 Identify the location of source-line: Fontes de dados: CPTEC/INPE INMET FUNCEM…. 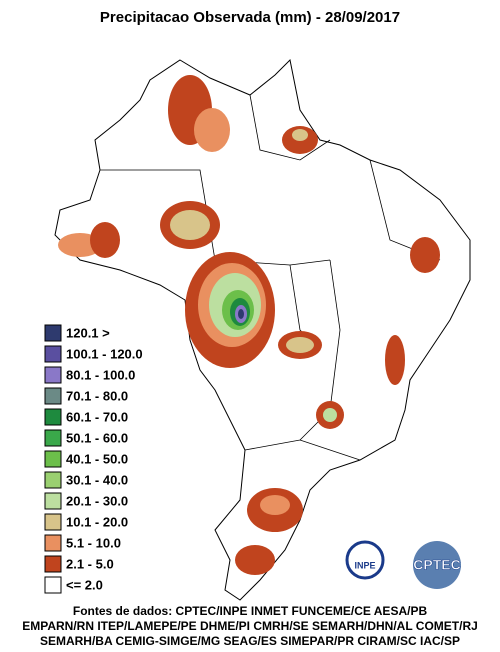
(250, 611).